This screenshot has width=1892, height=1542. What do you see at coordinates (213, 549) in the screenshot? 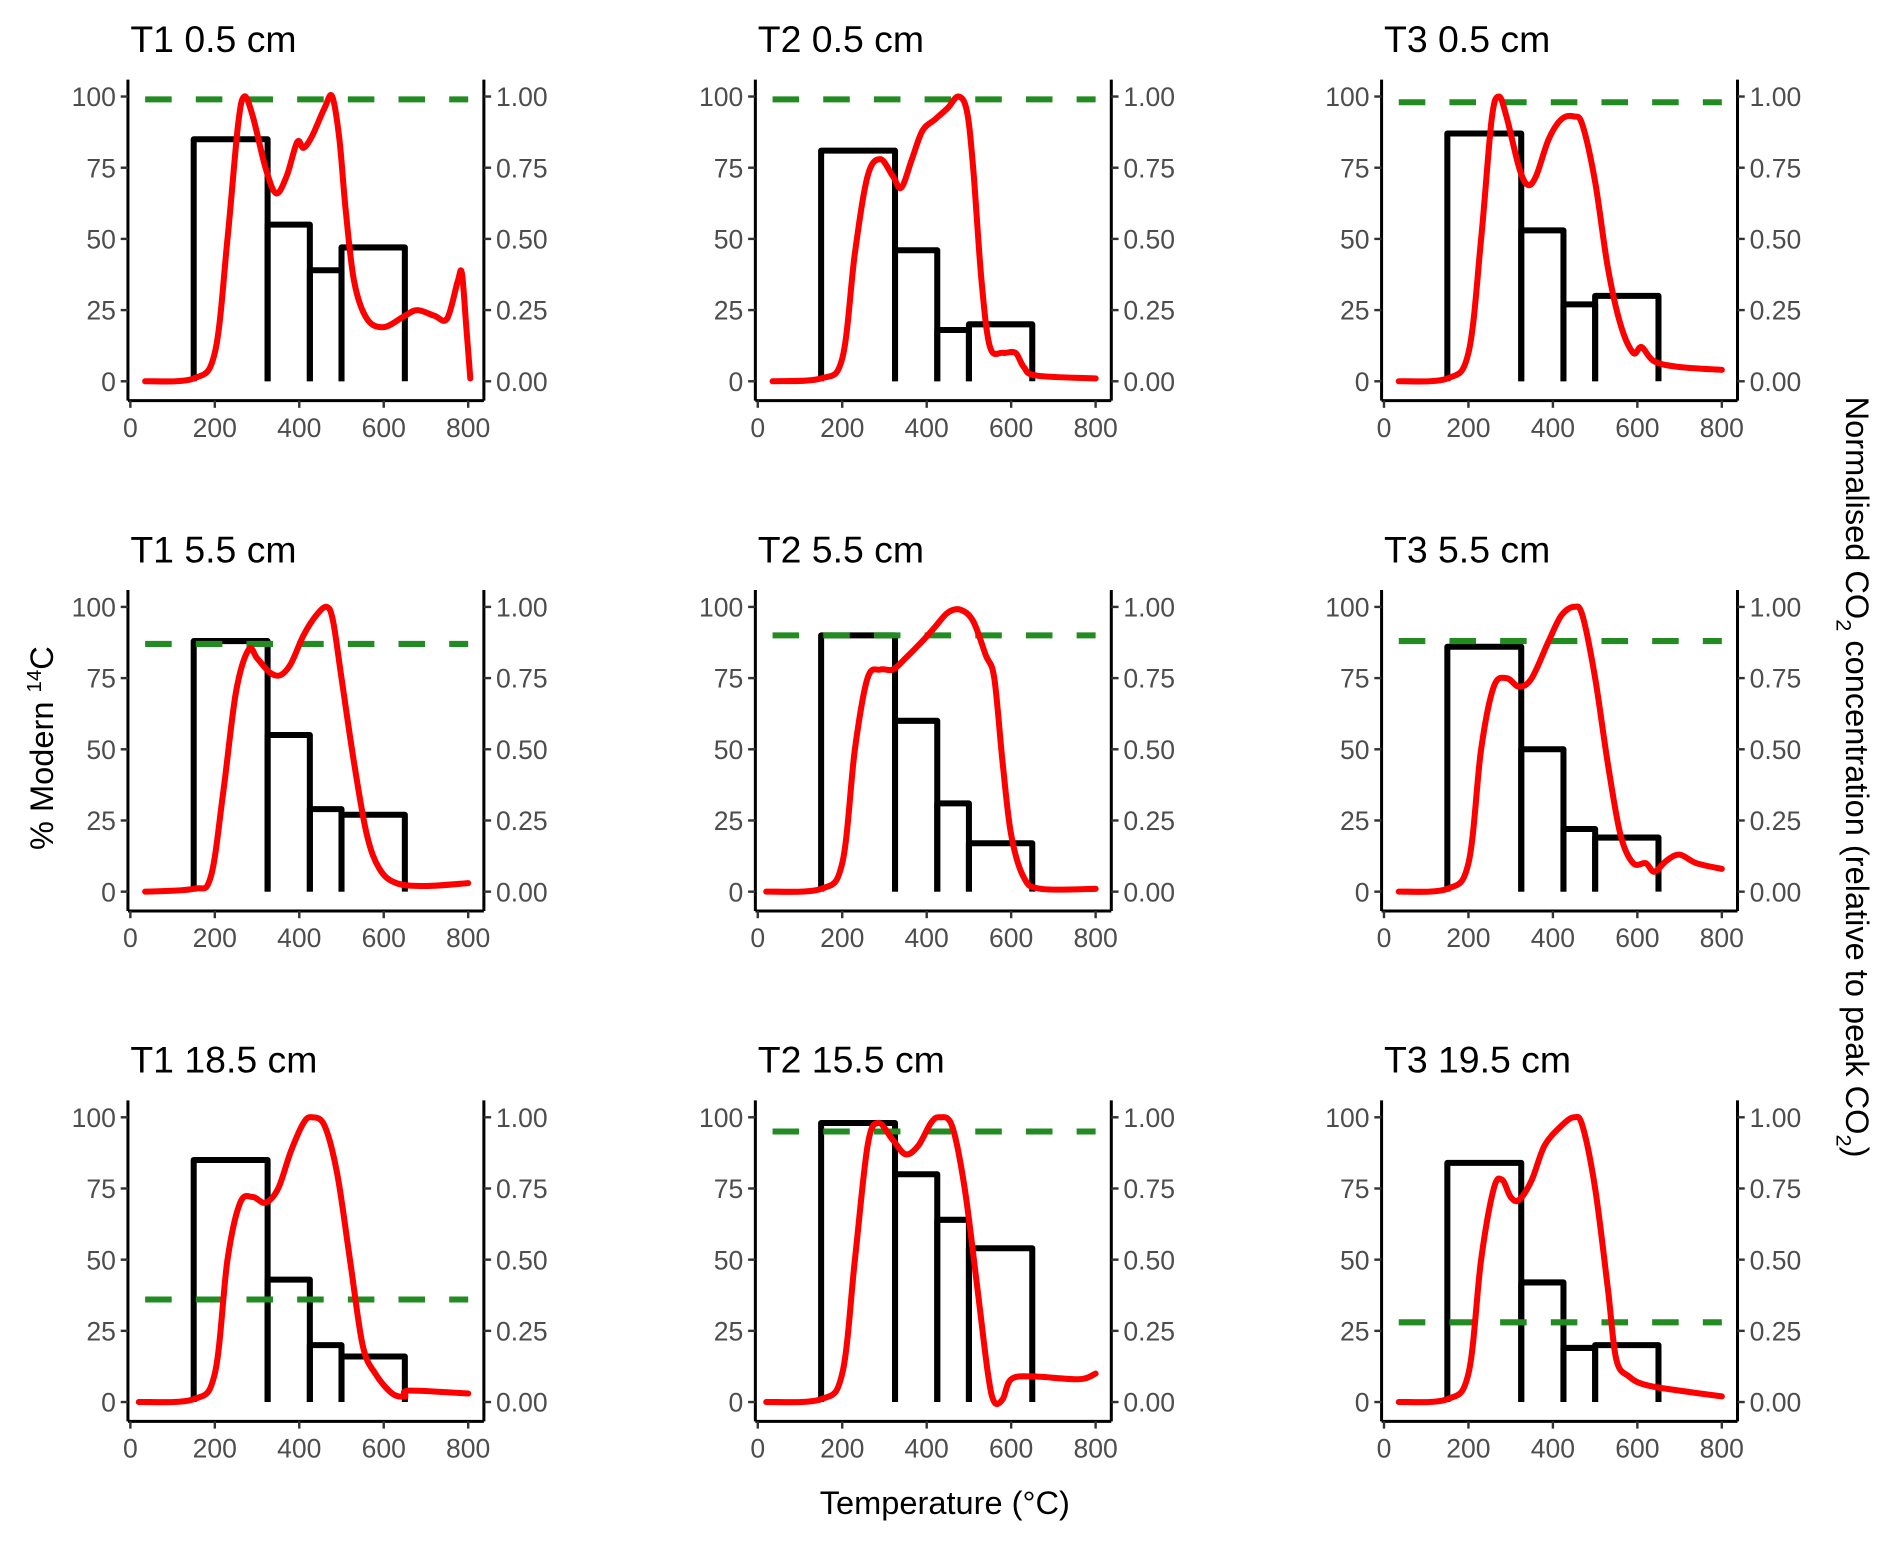
I see `panel-title: T1 5.5 cm` at bounding box center [213, 549].